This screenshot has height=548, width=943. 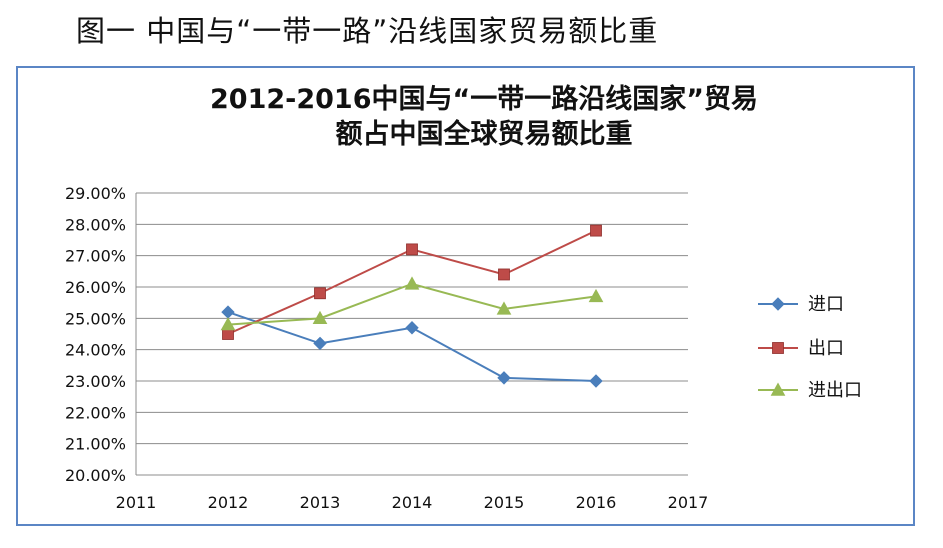 I want to click on y-tick-label: 20.00%, so click(x=95, y=475).